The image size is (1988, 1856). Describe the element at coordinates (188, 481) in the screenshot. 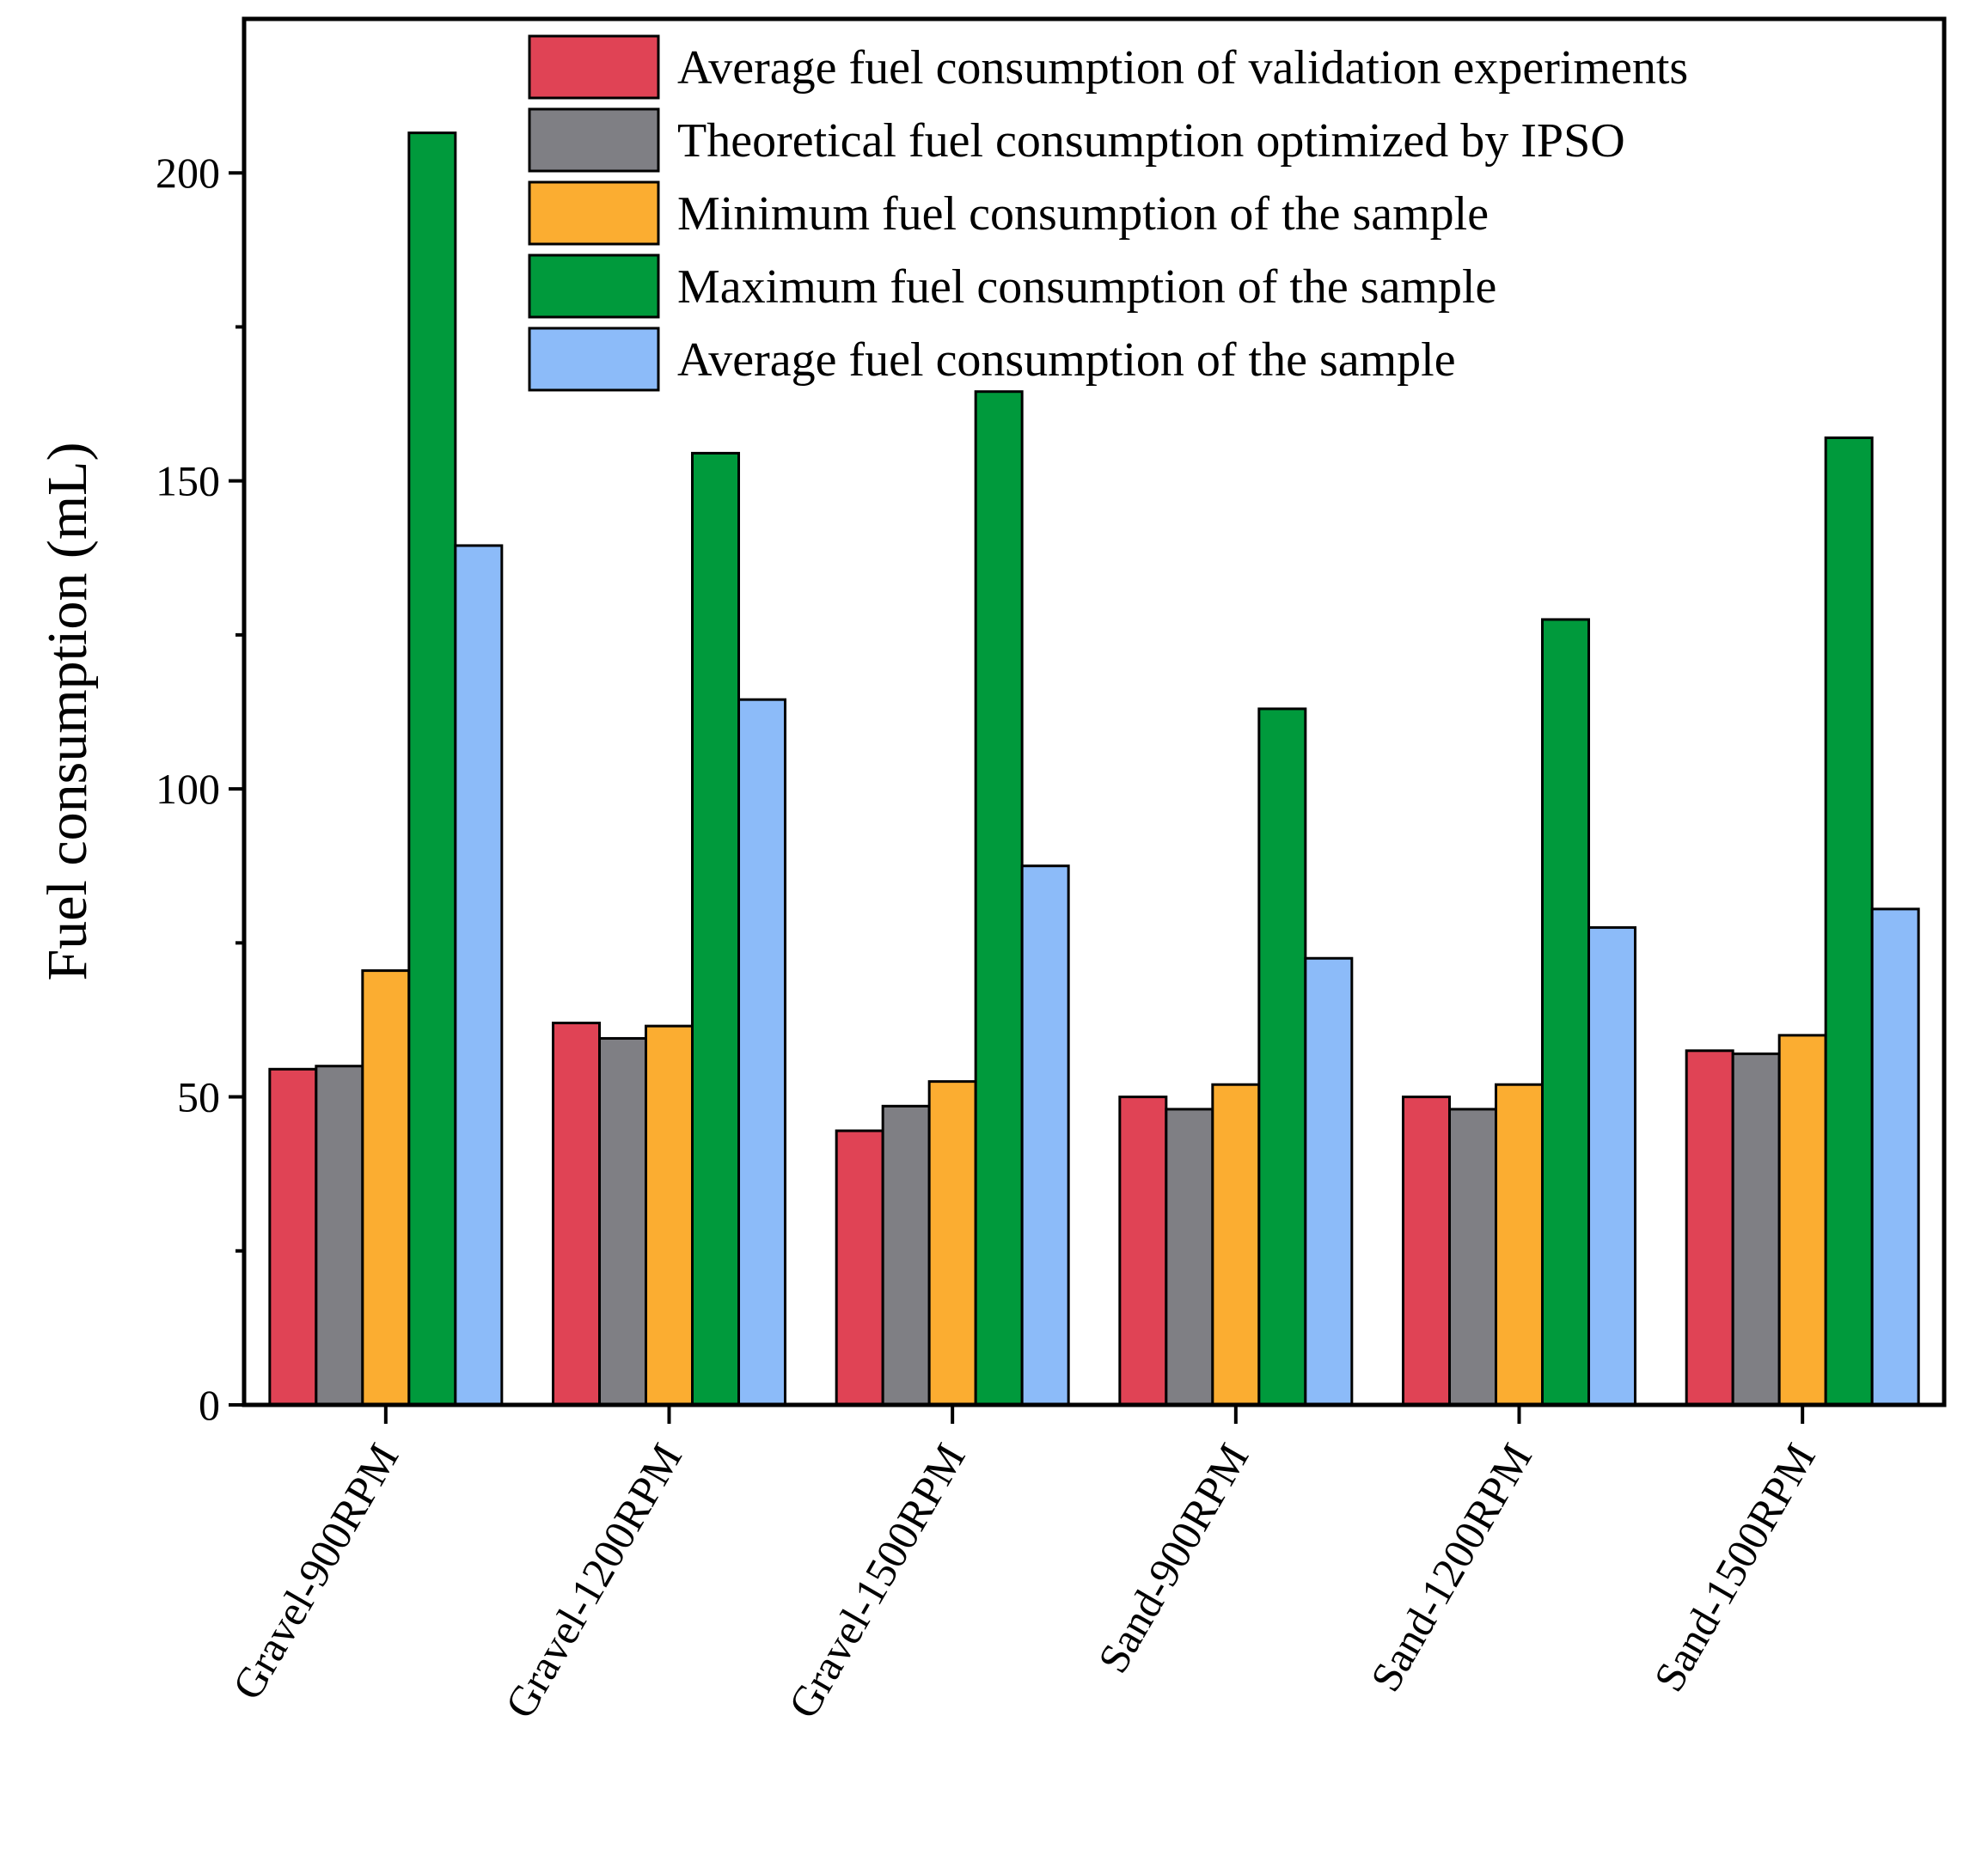

I see `y-tick-label: 150` at that location.